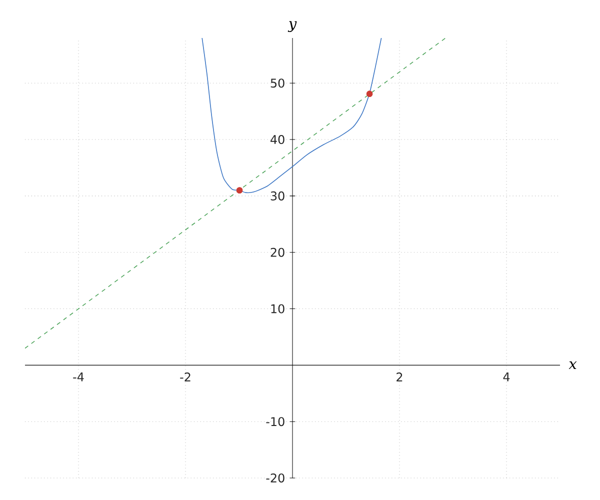 The height and width of the screenshot is (500, 600). Describe the element at coordinates (78, 377) in the screenshot. I see `x-tick-label: -4` at that location.